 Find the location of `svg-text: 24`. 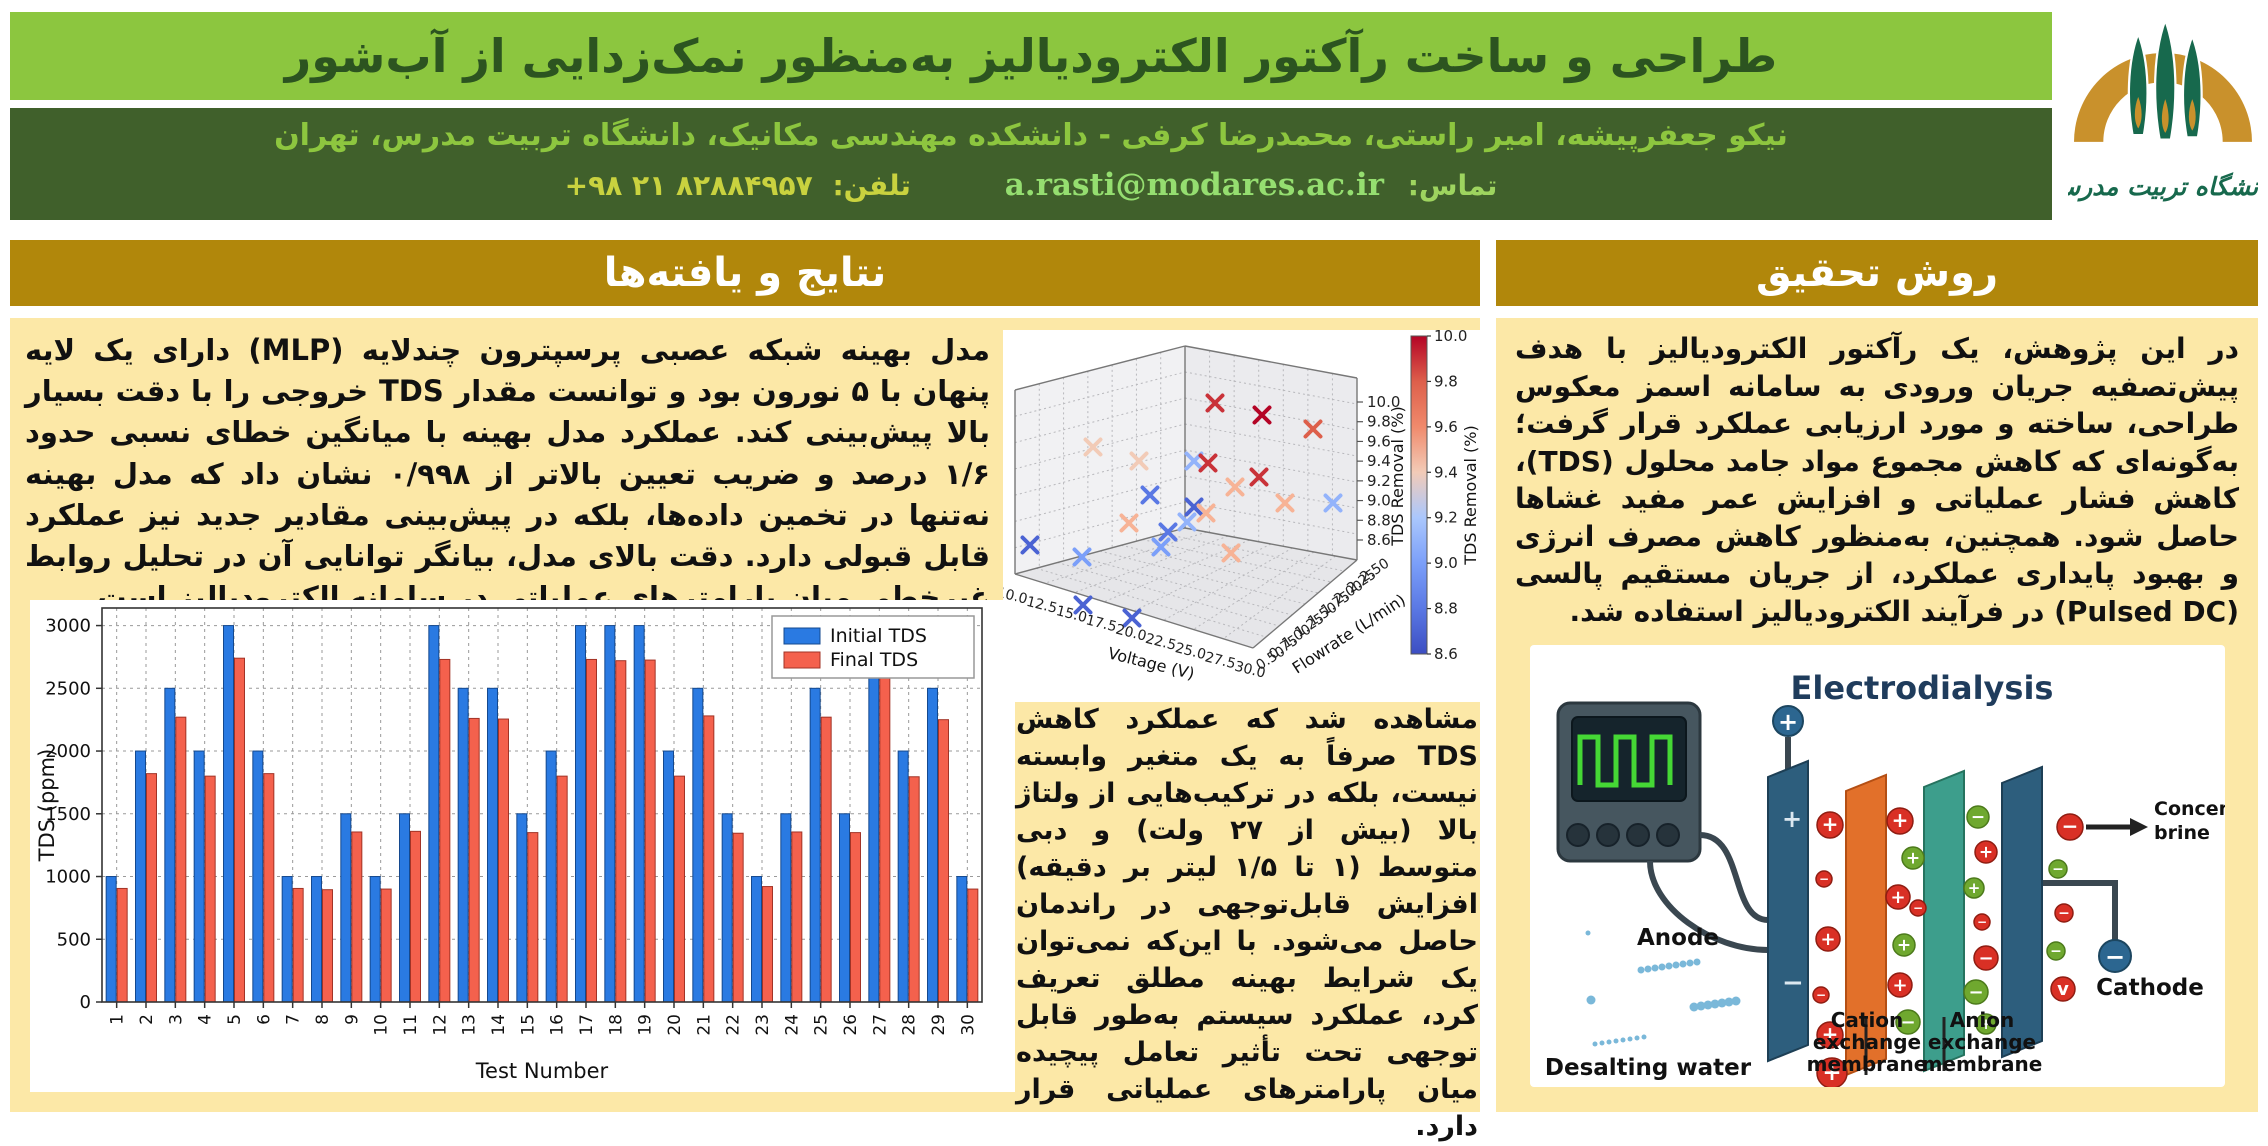

svg-text: 24 is located at coordinates (792, 1025).